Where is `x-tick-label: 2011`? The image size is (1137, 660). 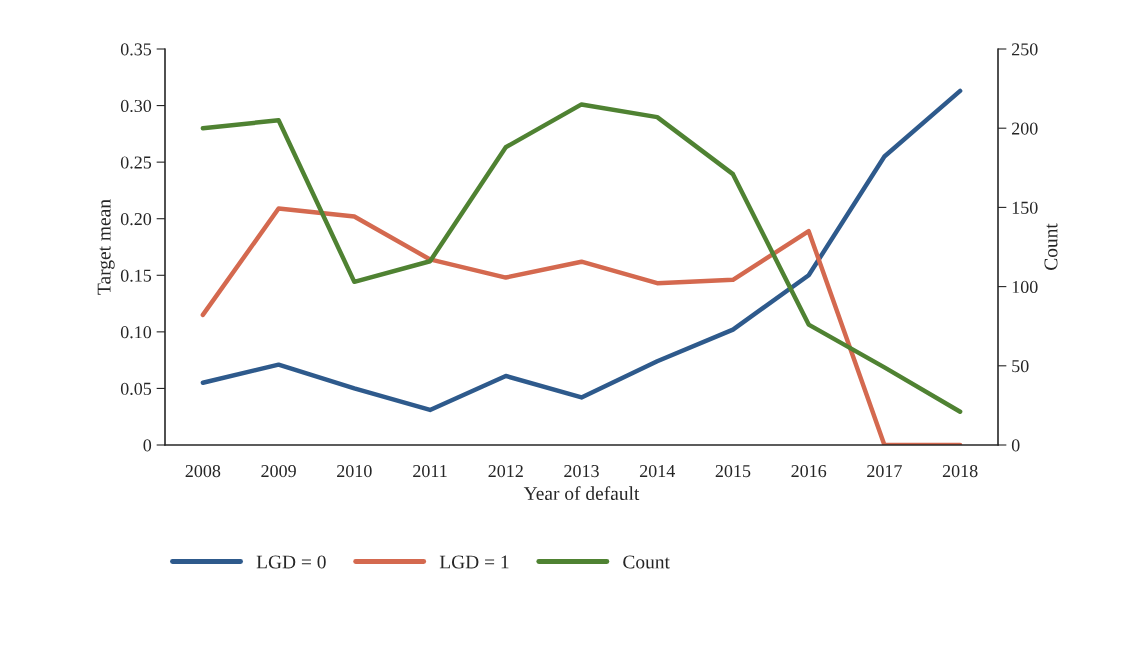
x-tick-label: 2011 is located at coordinates (430, 471).